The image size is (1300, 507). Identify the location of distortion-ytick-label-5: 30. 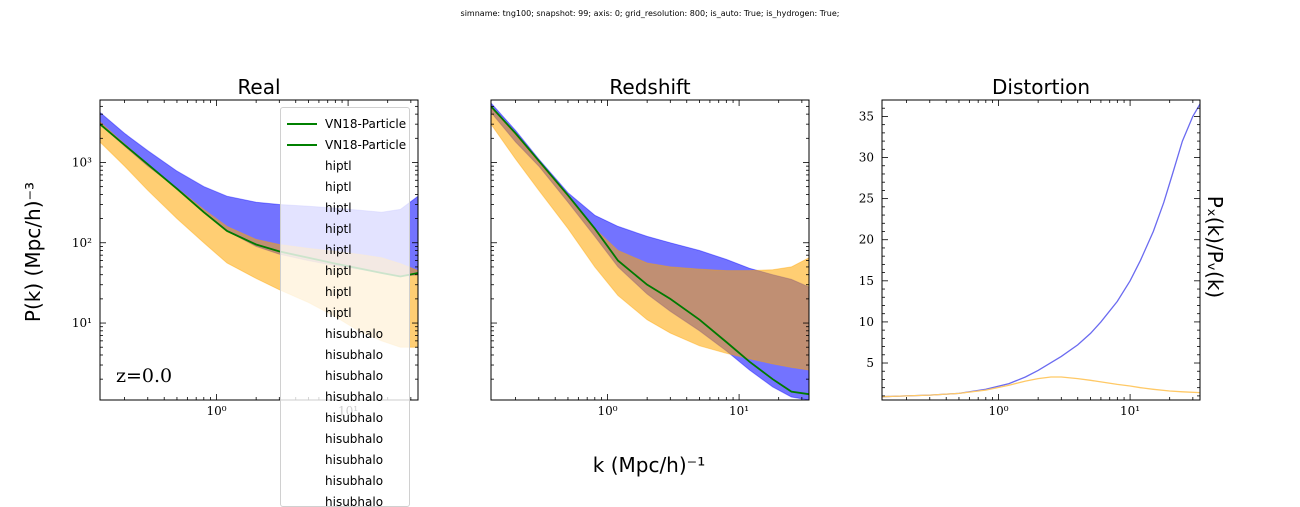
(866, 158).